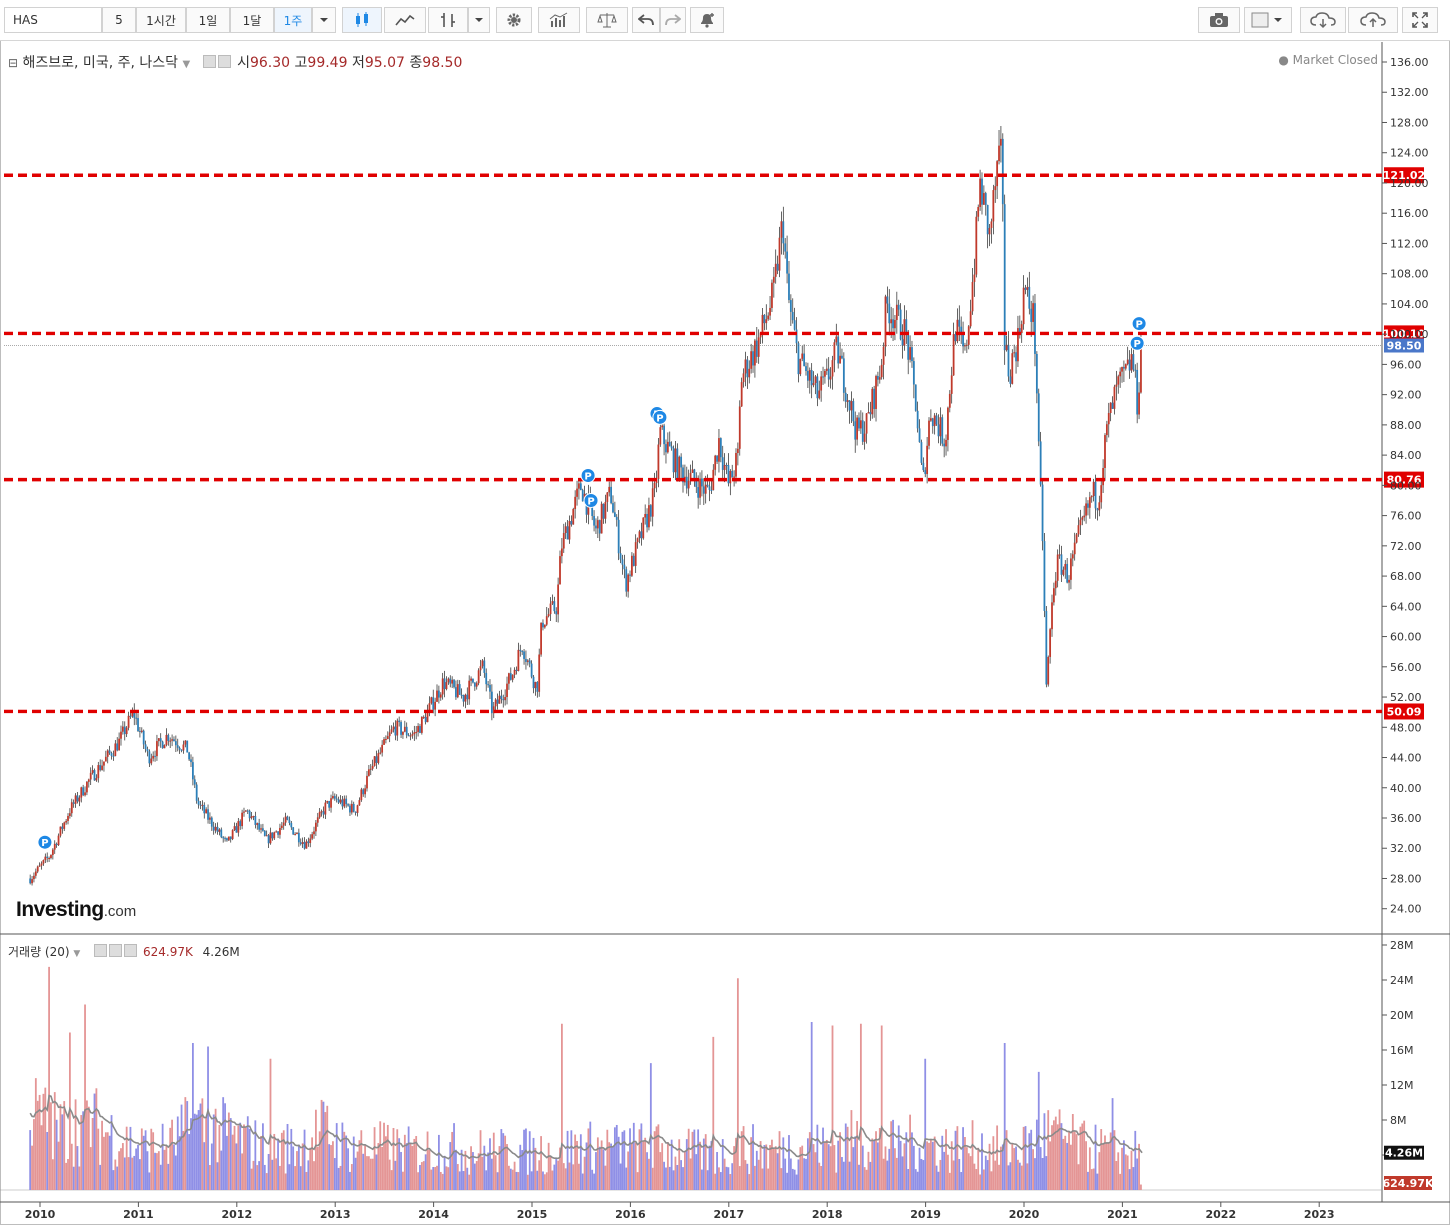 This screenshot has height=1225, width=1450. Describe the element at coordinates (1323, 20) in the screenshot. I see `load-chart-button` at that location.